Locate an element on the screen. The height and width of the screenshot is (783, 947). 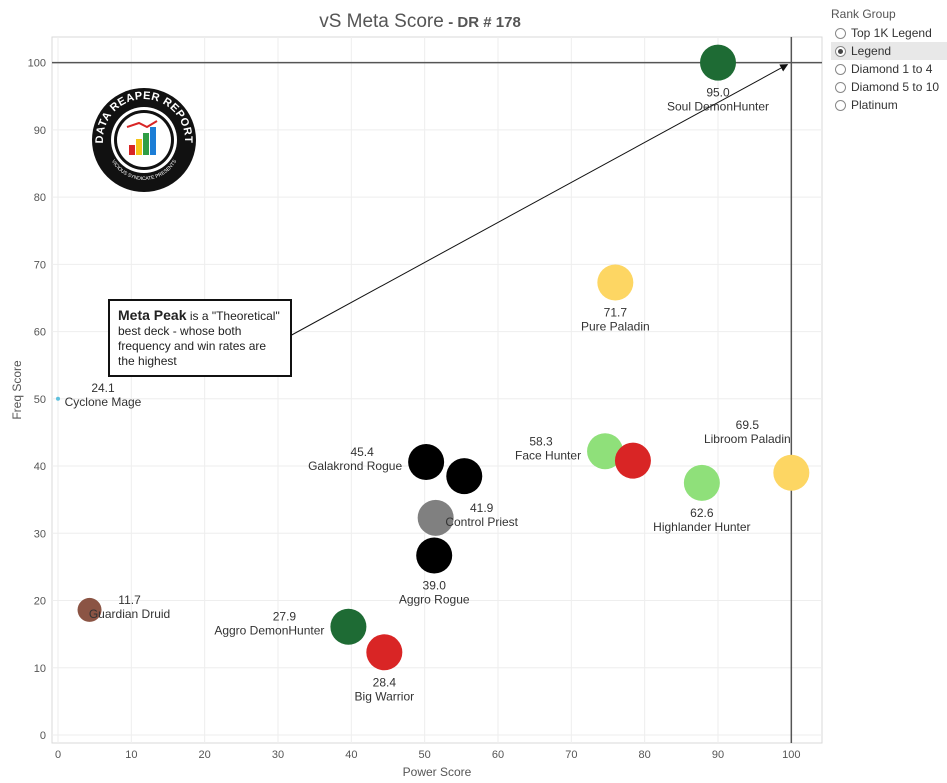
y-tick-label: 30 is located at coordinates (40, 534).